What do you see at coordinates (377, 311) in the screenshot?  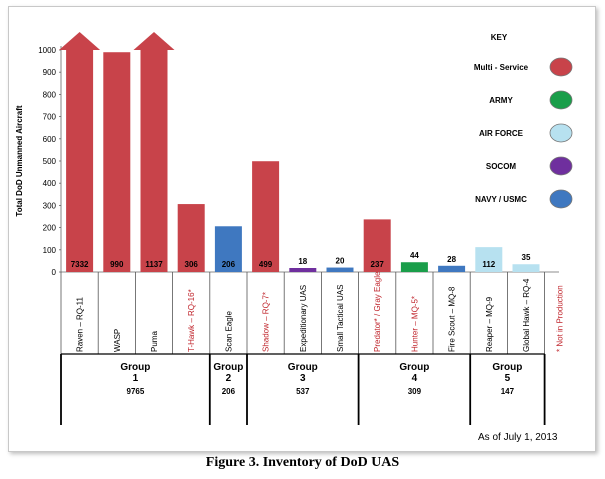 I see `category-label: Predator* / Gray Eagle` at bounding box center [377, 311].